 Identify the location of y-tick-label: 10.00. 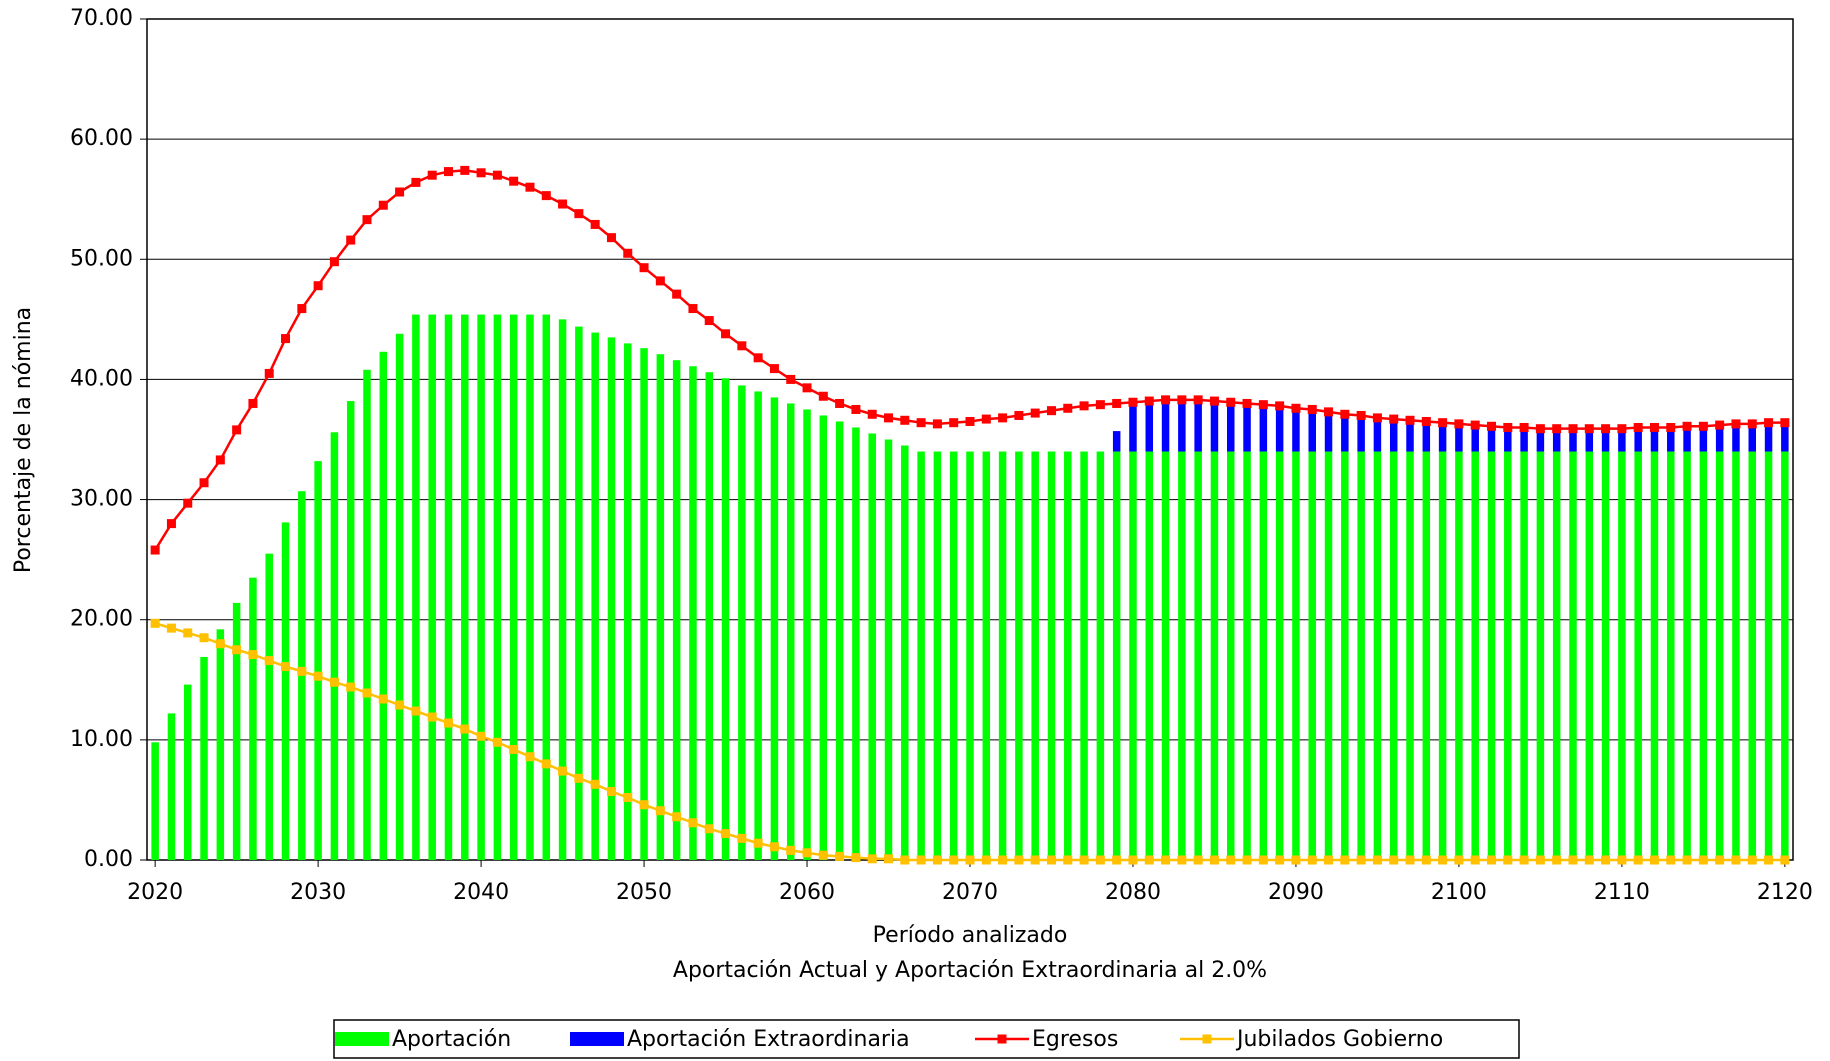
(101, 739).